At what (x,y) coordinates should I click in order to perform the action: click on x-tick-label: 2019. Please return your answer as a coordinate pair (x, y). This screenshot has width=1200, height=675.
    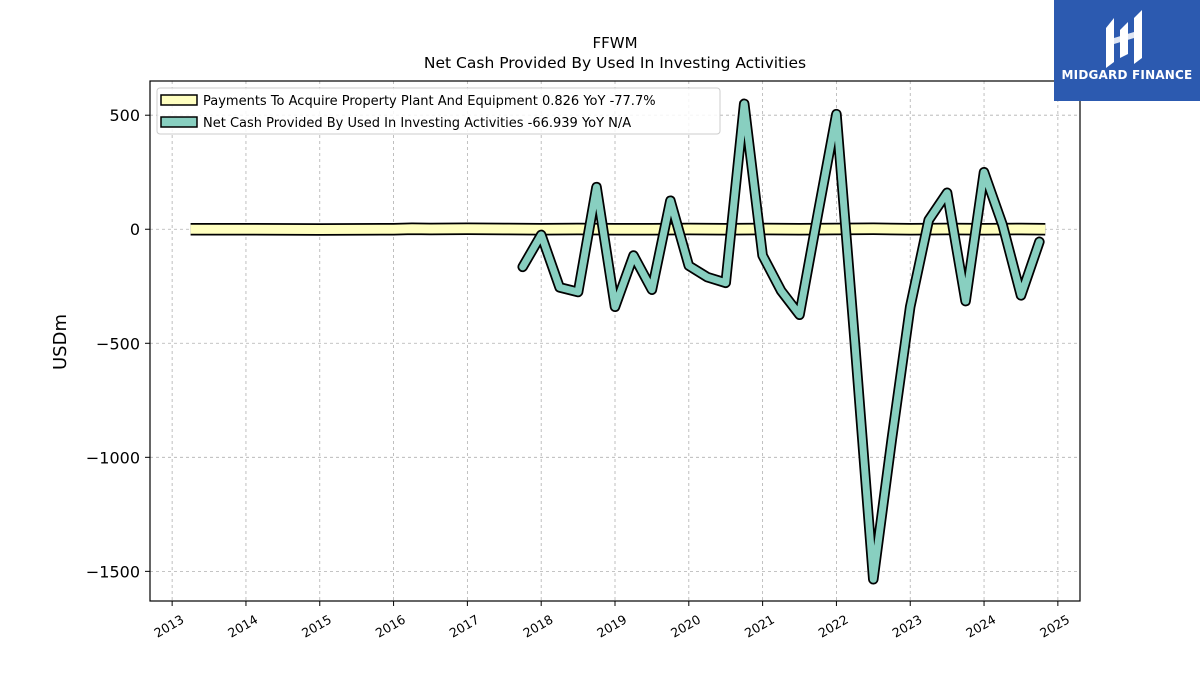
    Looking at the image, I should click on (611, 626).